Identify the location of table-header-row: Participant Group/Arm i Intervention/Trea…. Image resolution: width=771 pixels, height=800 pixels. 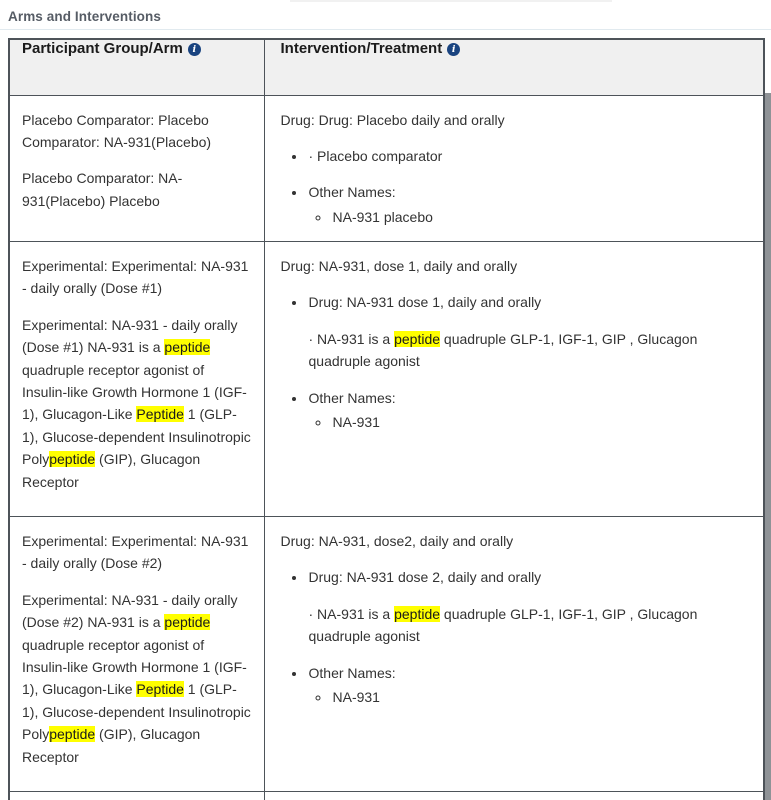
(386, 67).